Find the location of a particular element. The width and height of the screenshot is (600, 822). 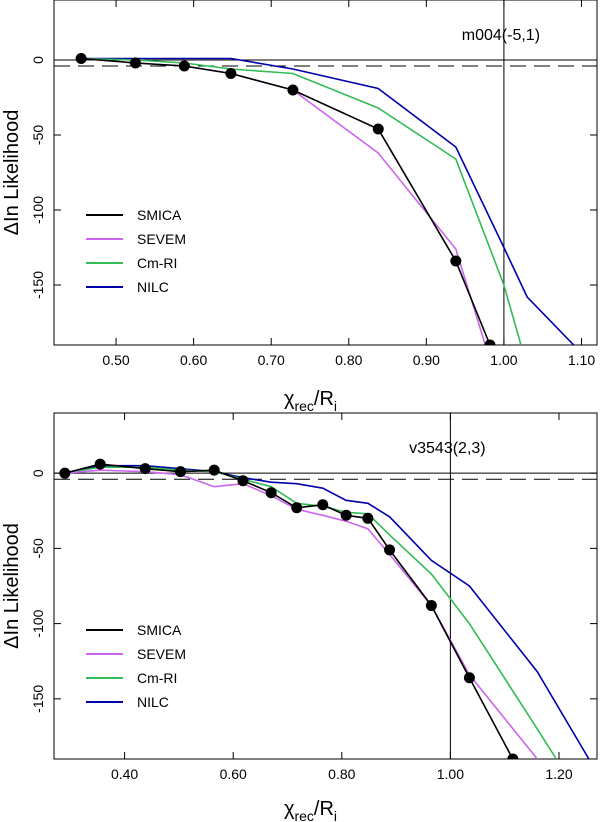

x-tick-label: 0.40 is located at coordinates (124, 774).